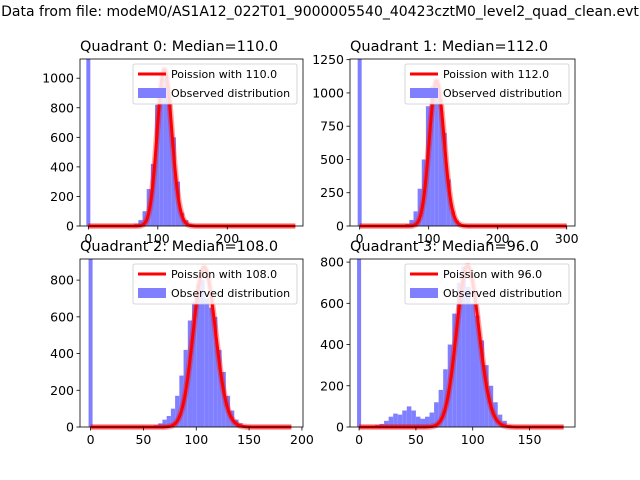 Image resolution: width=640 pixels, height=480 pixels. I want to click on legend: Poission with 110.0 Observed distribution, so click(215, 84).